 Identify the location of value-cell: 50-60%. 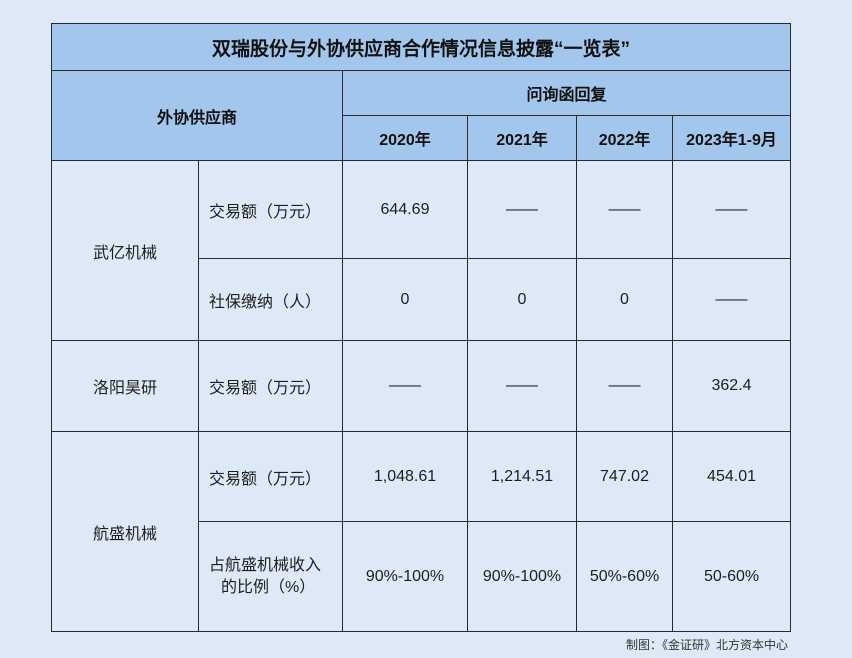
(731, 576).